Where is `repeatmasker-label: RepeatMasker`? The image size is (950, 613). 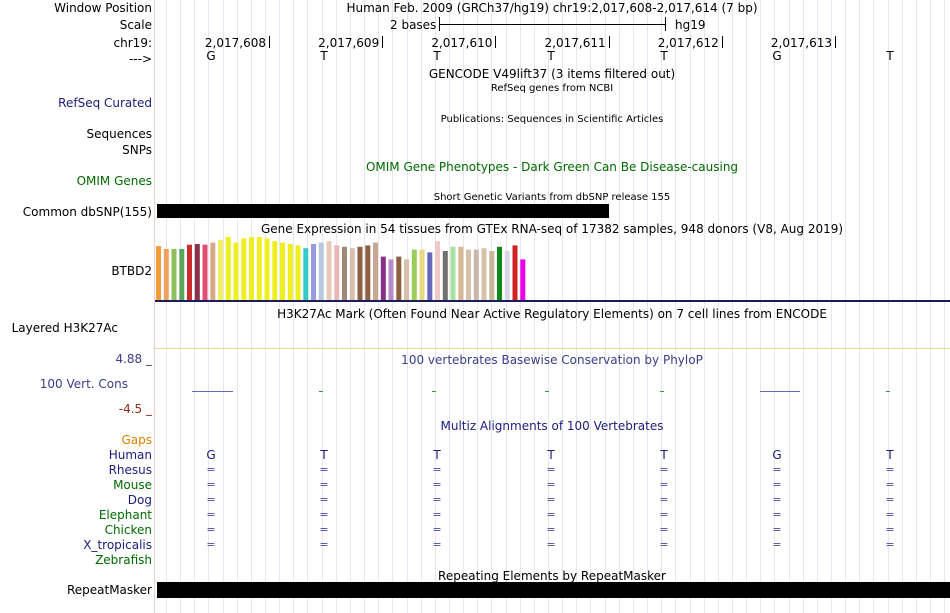 repeatmasker-label: RepeatMasker is located at coordinates (109, 590).